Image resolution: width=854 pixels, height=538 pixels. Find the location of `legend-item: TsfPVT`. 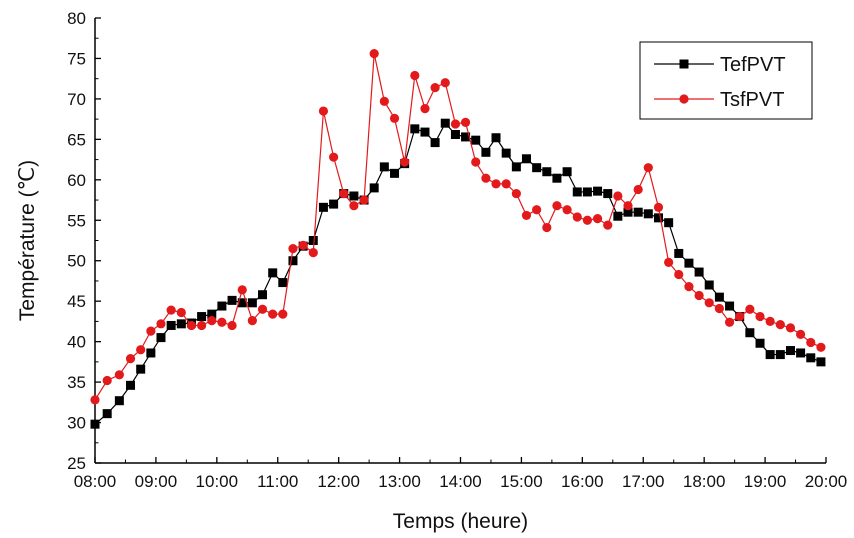

legend-item: TsfPVT is located at coordinates (719, 100).